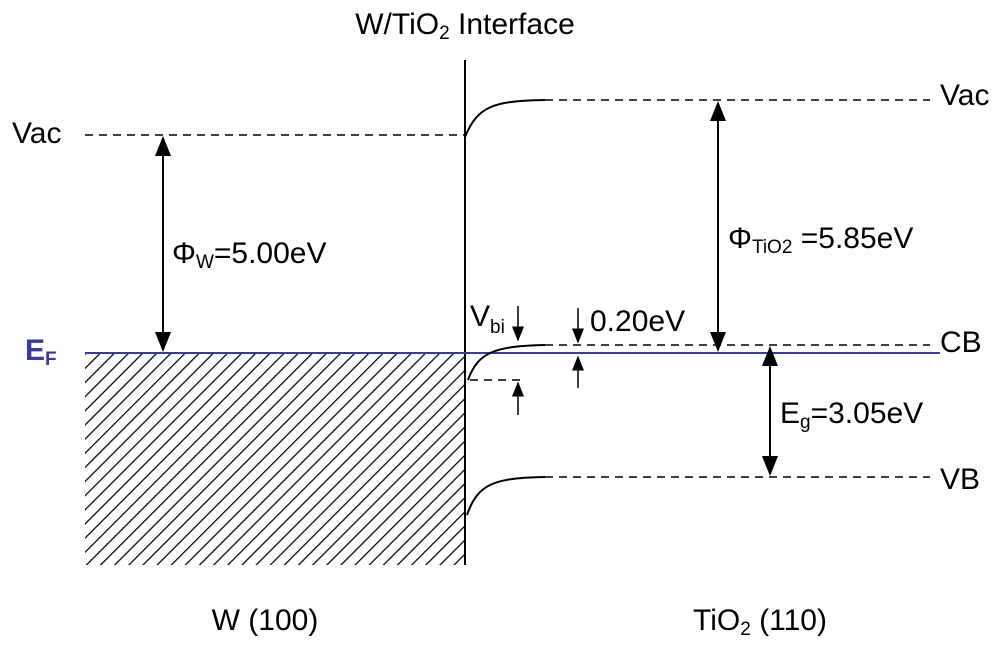 The width and height of the screenshot is (1005, 646). Describe the element at coordinates (487, 319) in the screenshot. I see `built-in-potential: Vbi` at that location.